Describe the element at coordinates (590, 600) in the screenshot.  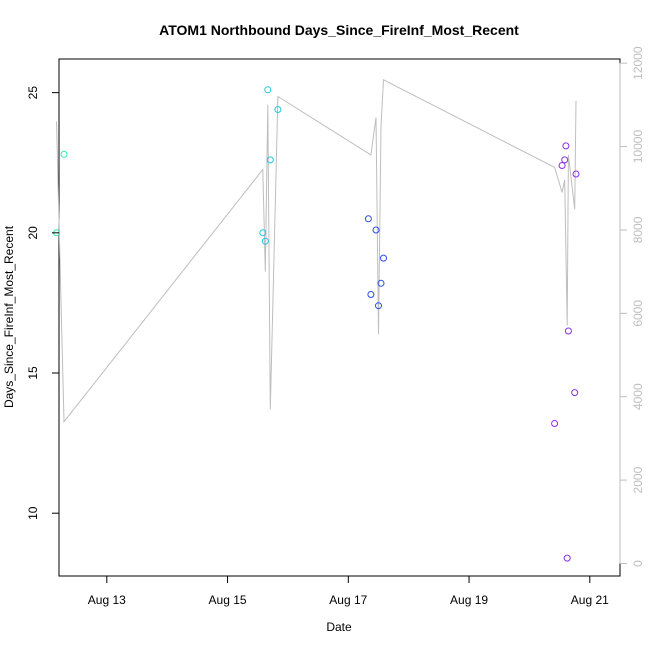
I see `x-tick-label: Aug 21` at that location.